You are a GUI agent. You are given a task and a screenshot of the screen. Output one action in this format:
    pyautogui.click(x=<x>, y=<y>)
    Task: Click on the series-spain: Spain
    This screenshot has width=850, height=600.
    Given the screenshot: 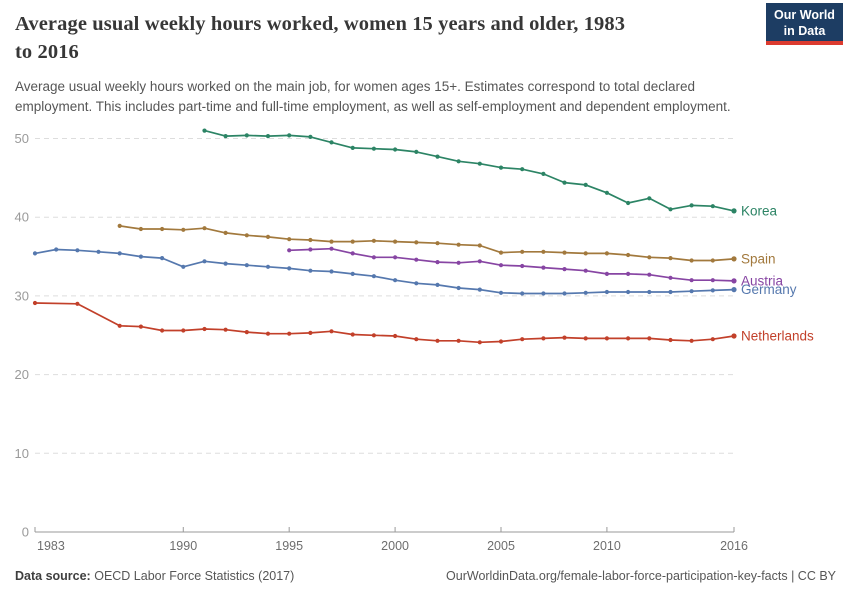 What is the action you would take?
    pyautogui.click(x=446, y=245)
    